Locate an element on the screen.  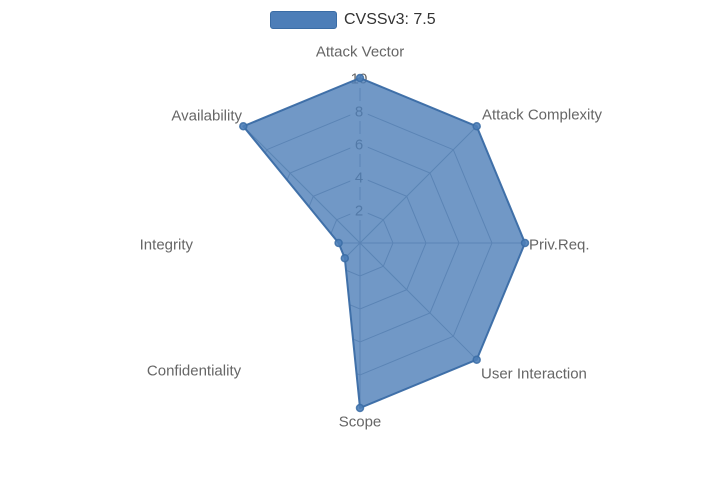
legend-item-cvssv3: CVSSv3: 7.5 is located at coordinates (353, 20).